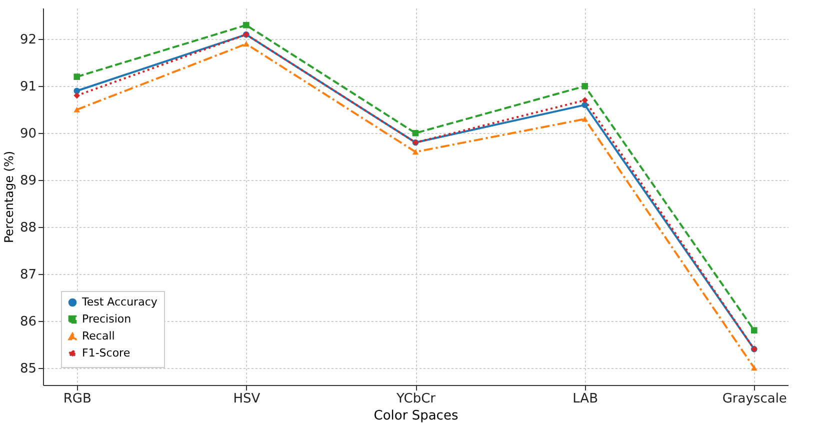  What do you see at coordinates (416, 399) in the screenshot?
I see `x-tick-label: YCbCr` at bounding box center [416, 399].